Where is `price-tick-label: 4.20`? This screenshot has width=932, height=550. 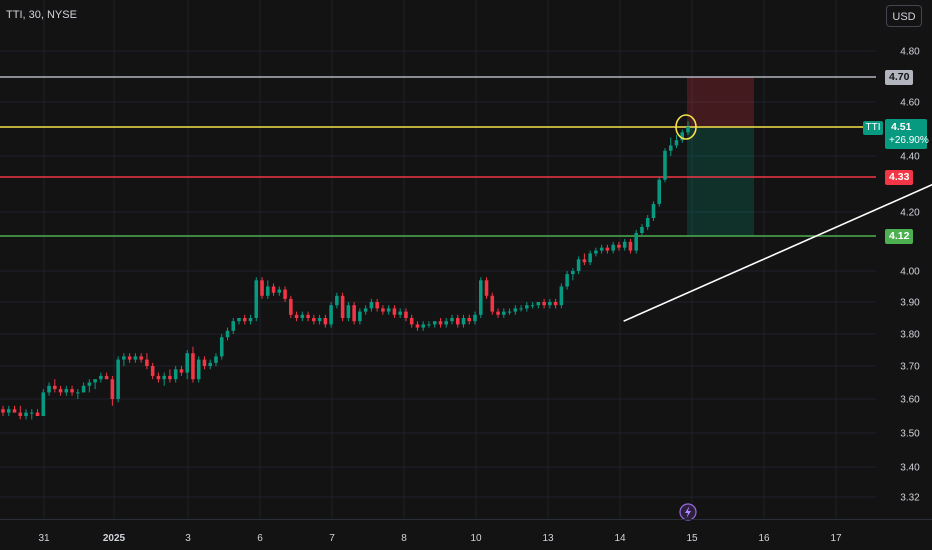 price-tick-label: 4.20 is located at coordinates (910, 213).